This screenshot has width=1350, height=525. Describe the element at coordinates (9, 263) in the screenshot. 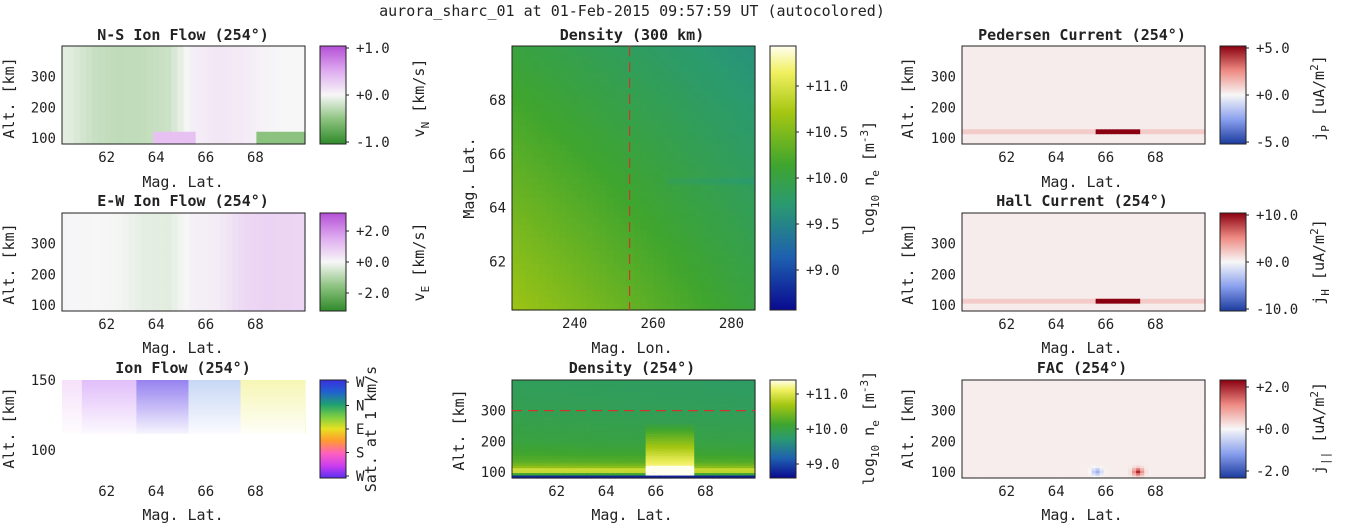

I see `ew-ylabel: Alt. [km]` at that location.